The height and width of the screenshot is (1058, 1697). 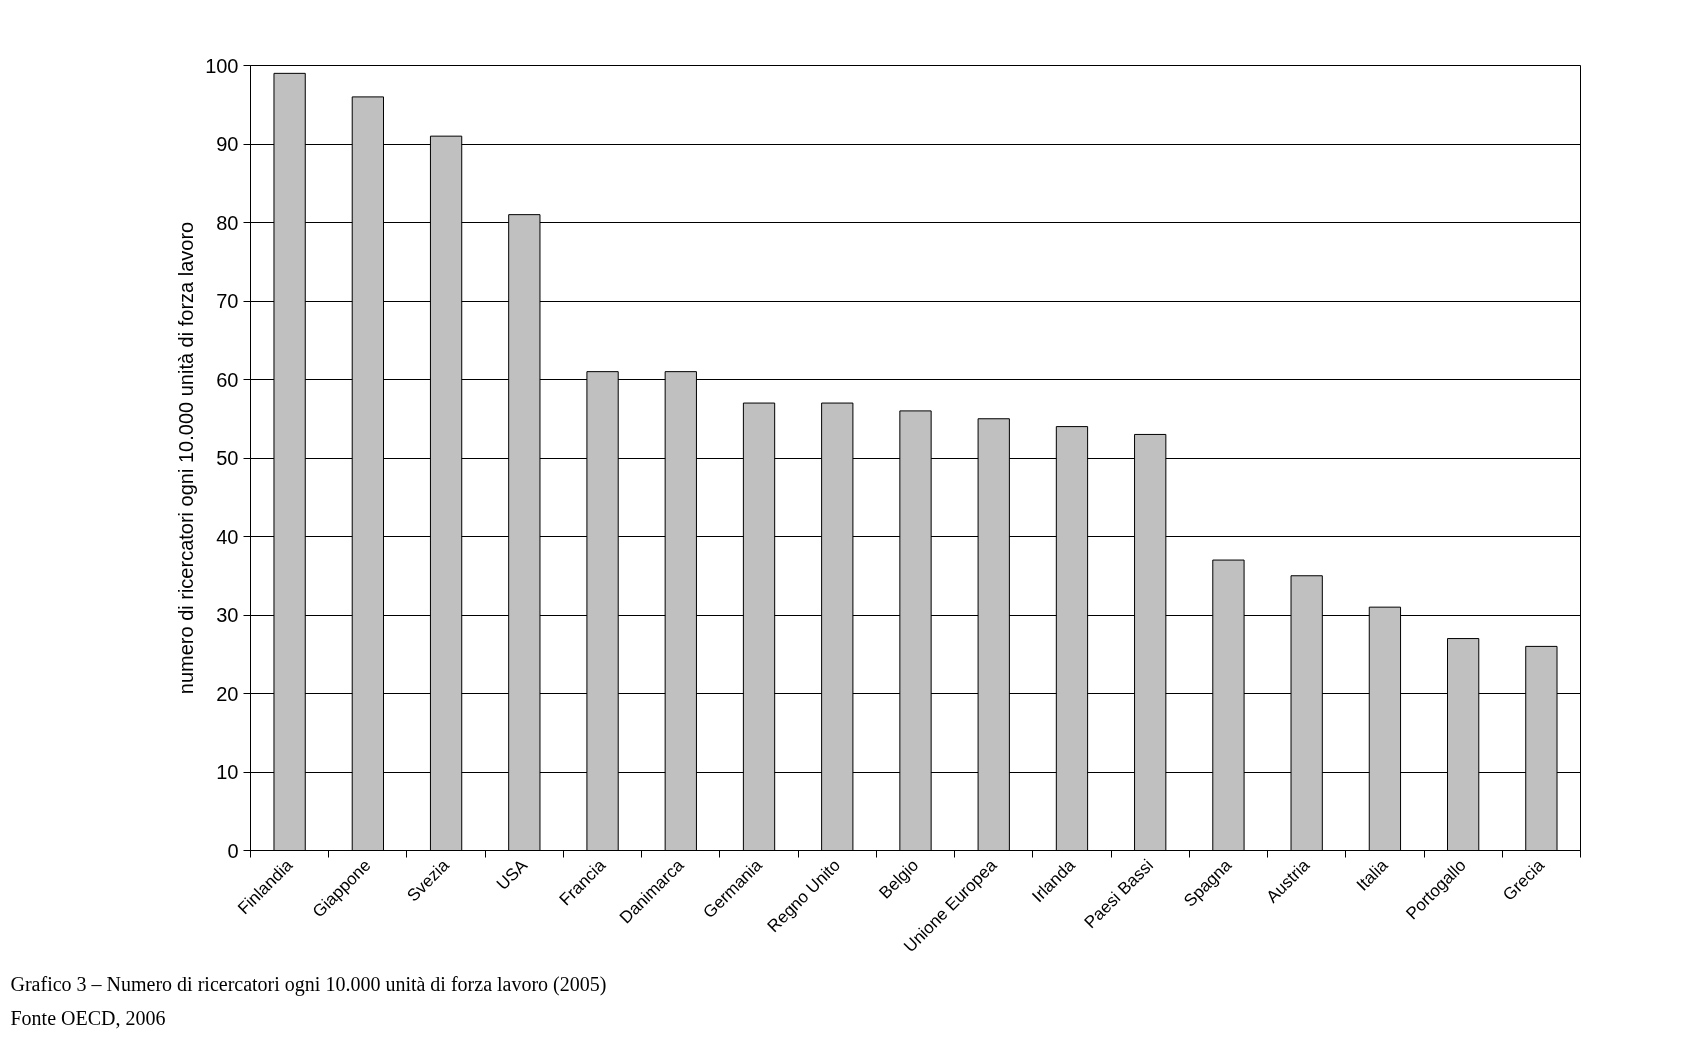 I want to click on y-axis-title: numero di ricercatori ogni 10.000 unità di forza lavoro, so click(x=186, y=458).